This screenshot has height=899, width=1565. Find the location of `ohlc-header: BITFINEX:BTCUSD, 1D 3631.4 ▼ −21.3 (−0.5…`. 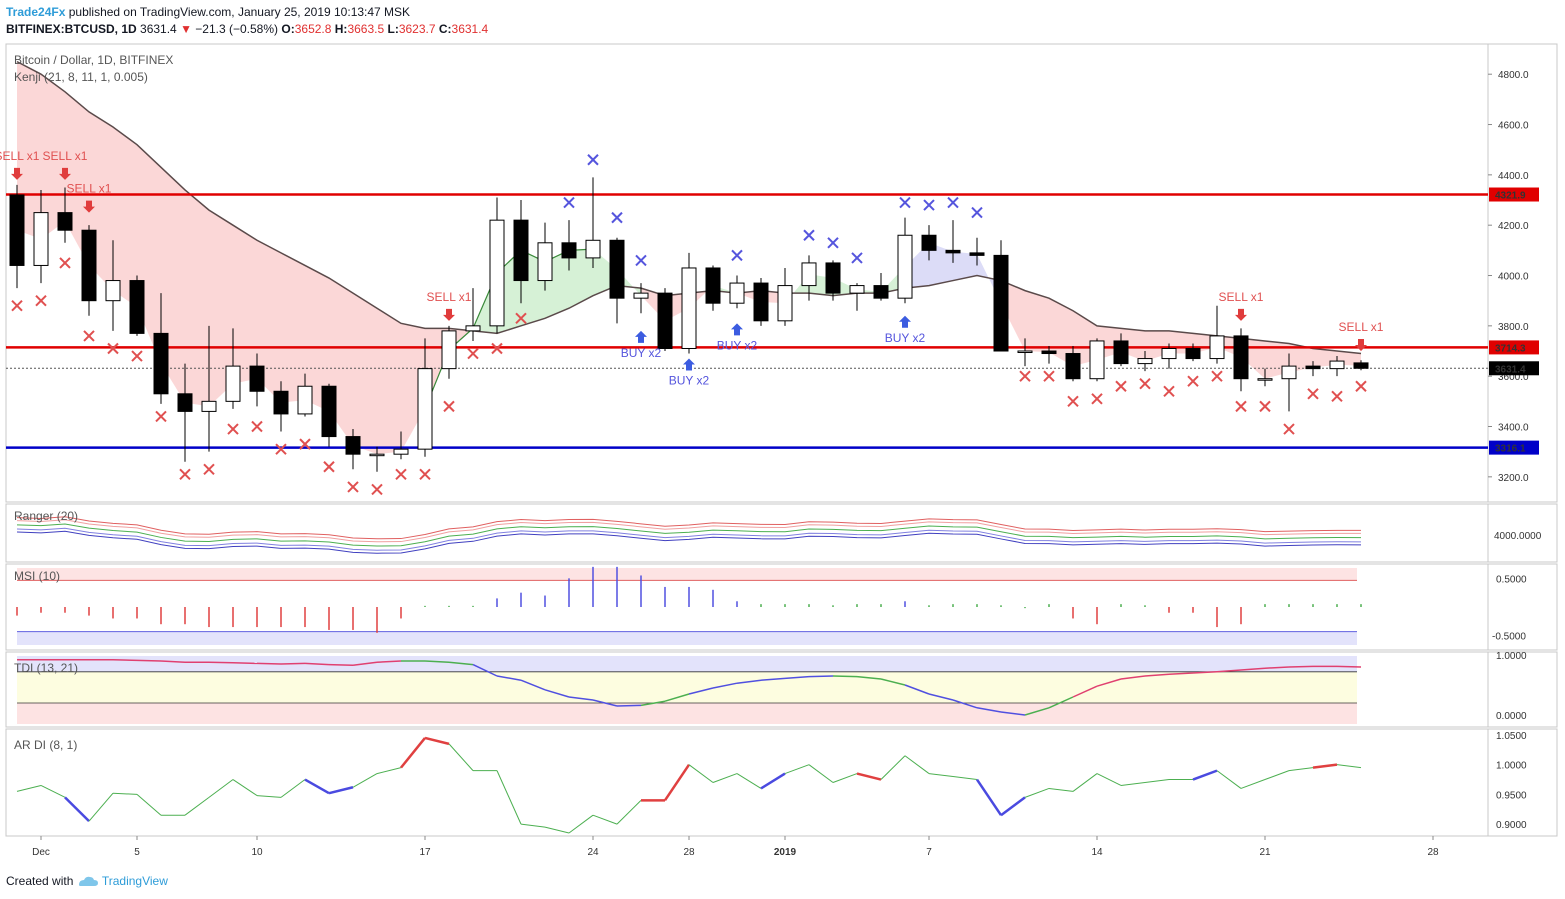

ohlc-header: BITFINEX:BTCUSD, 1D 3631.4 ▼ −21.3 (−0.5… is located at coordinates (247, 29).